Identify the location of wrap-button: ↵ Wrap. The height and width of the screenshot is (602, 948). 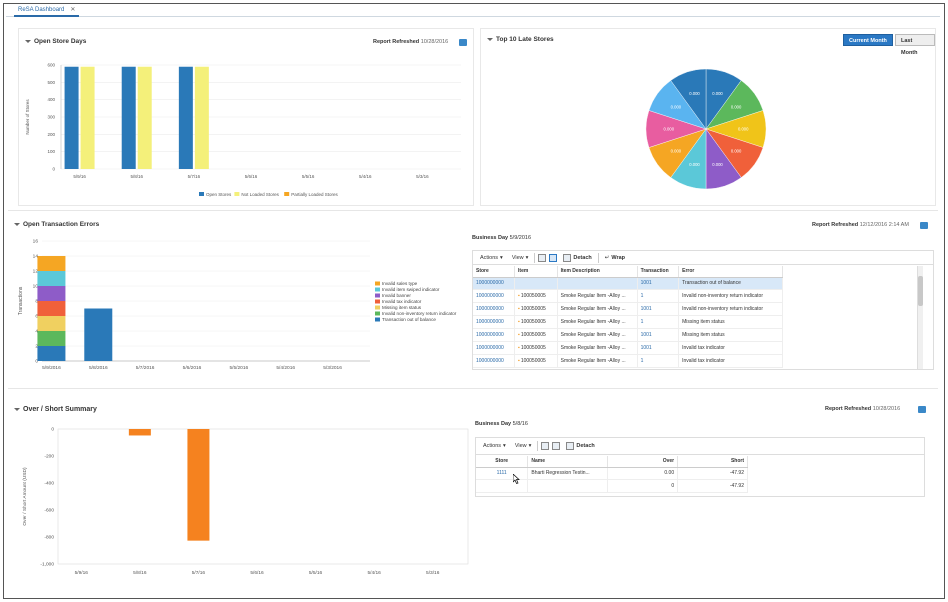
(615, 258).